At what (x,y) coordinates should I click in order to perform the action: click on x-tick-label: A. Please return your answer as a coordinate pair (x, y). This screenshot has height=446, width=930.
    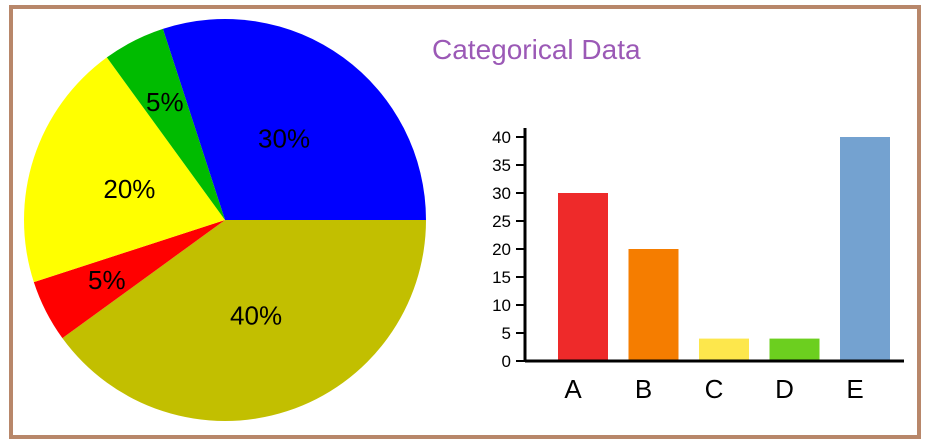
    Looking at the image, I should click on (573, 389).